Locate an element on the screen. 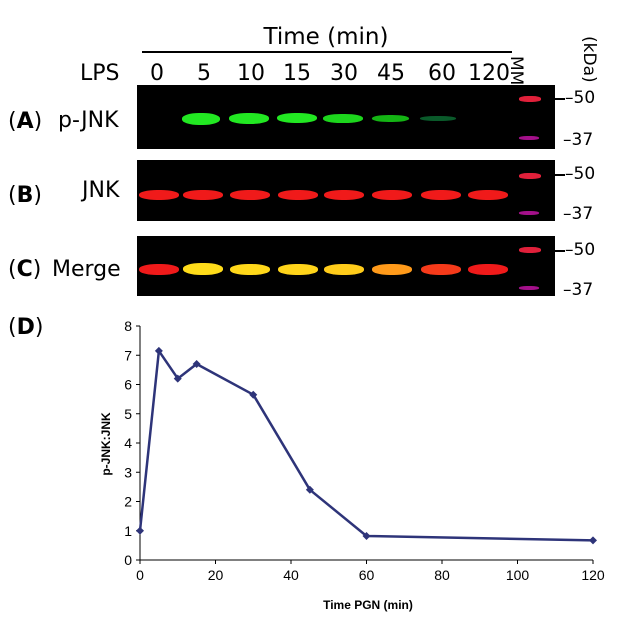 This screenshot has width=636, height=622. panel-letter-d: (D) is located at coordinates (26, 327).